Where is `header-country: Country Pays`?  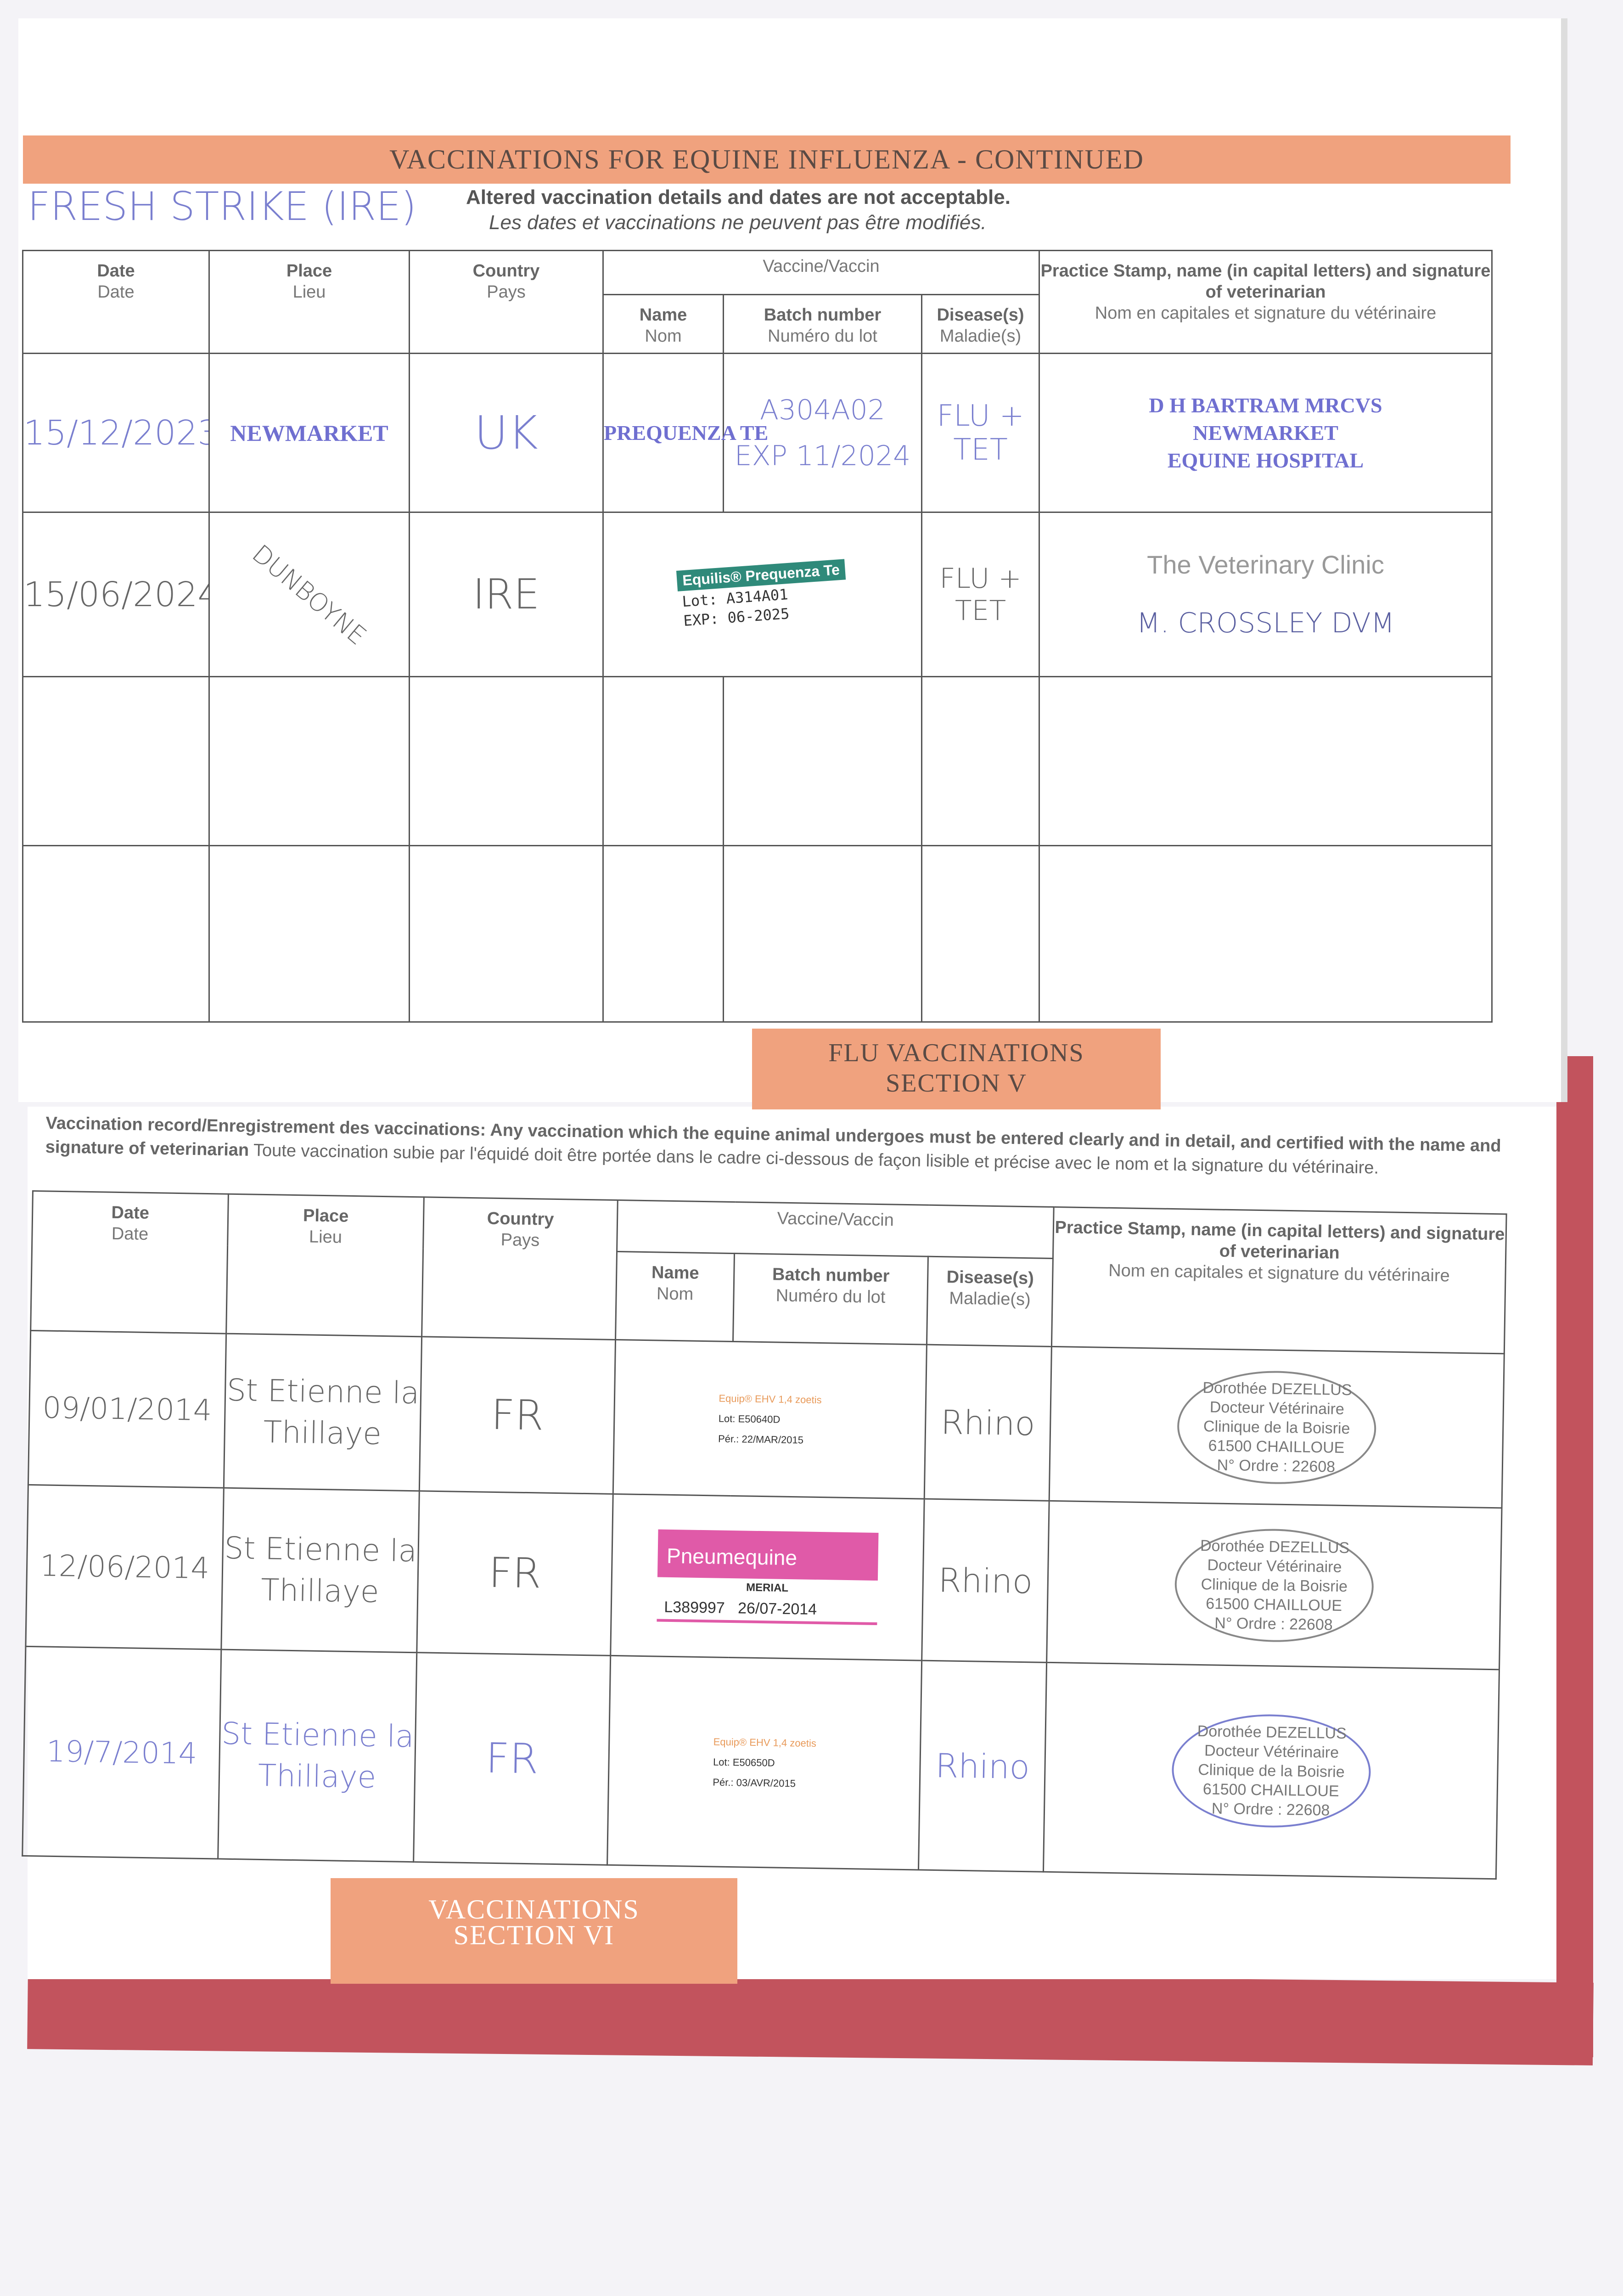
header-country: Country Pays is located at coordinates (506, 302).